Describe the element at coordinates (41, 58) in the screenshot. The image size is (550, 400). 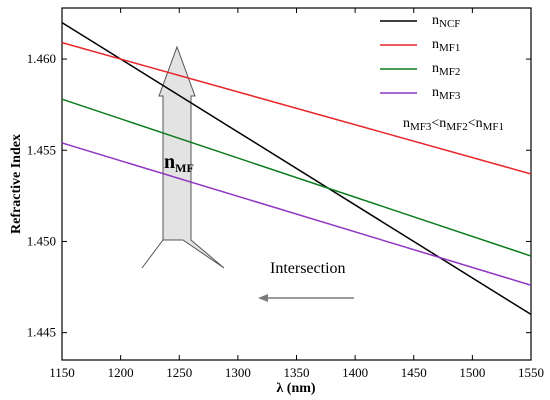
I see `y-tick-label: 1.460` at that location.